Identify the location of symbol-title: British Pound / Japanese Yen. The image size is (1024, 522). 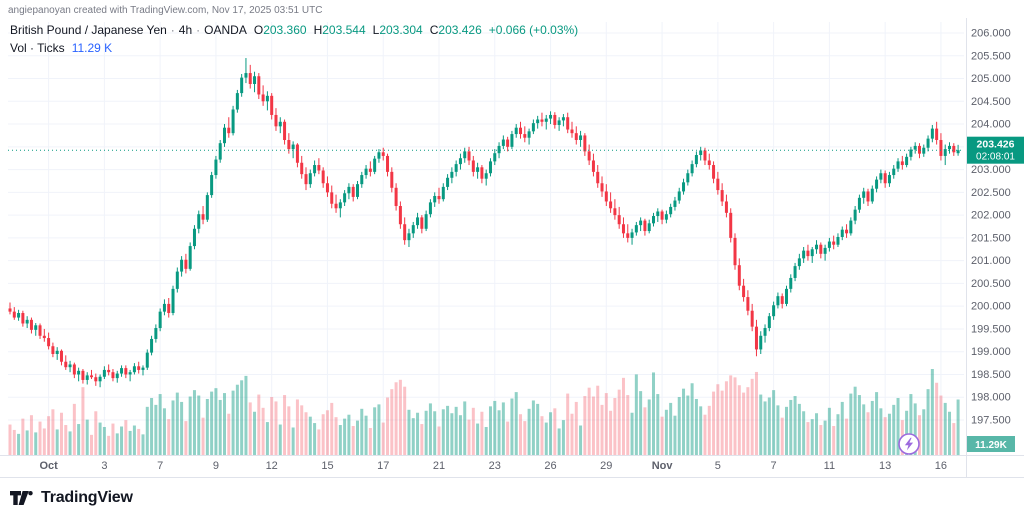
(88, 30).